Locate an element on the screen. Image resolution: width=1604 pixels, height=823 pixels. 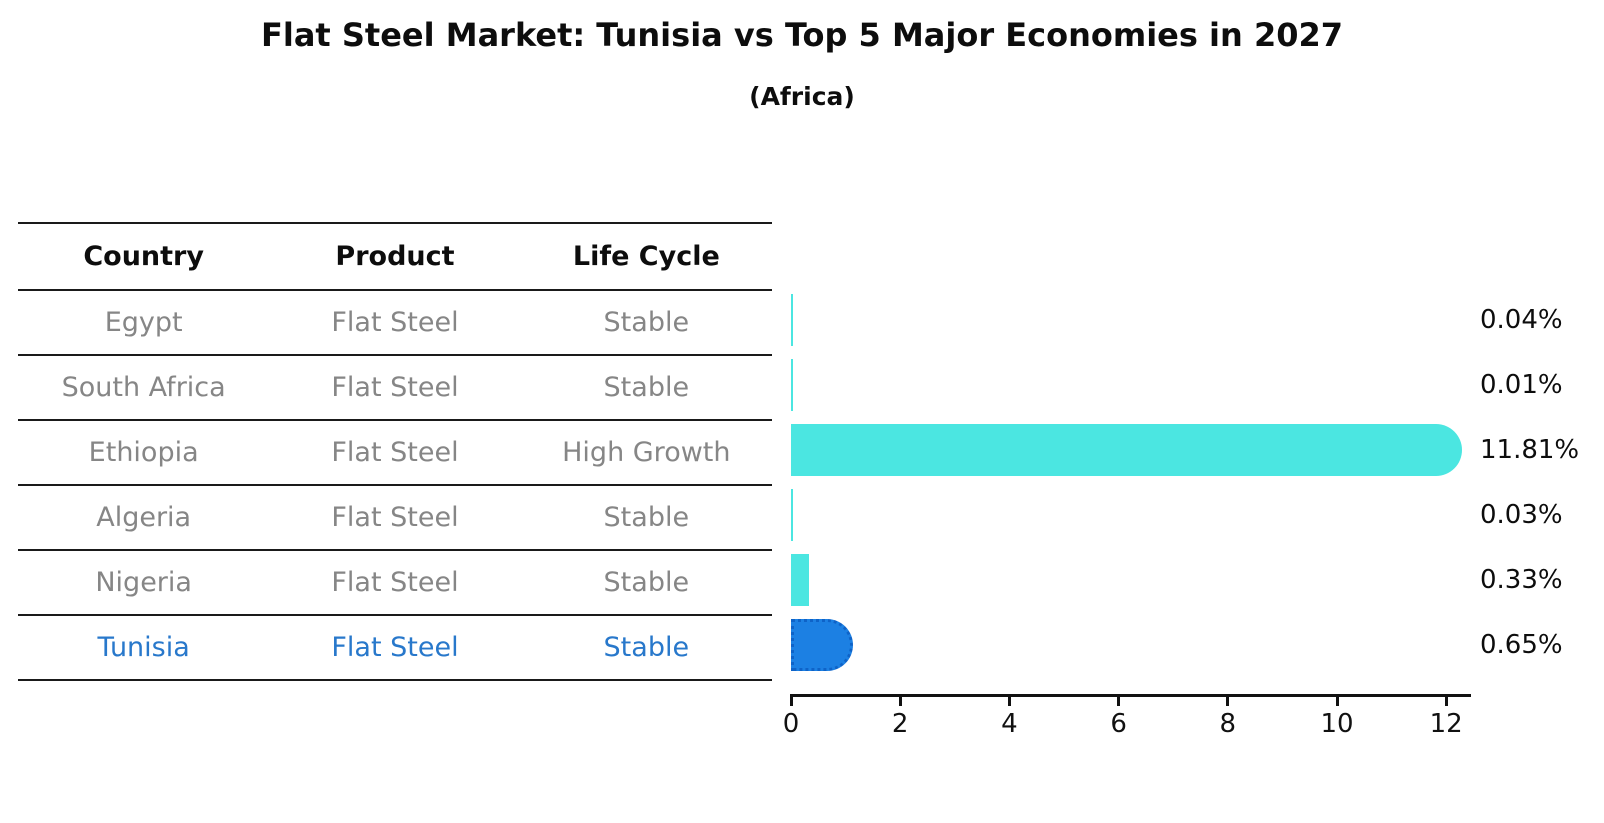
tick-label: 12 is located at coordinates (1446, 724).